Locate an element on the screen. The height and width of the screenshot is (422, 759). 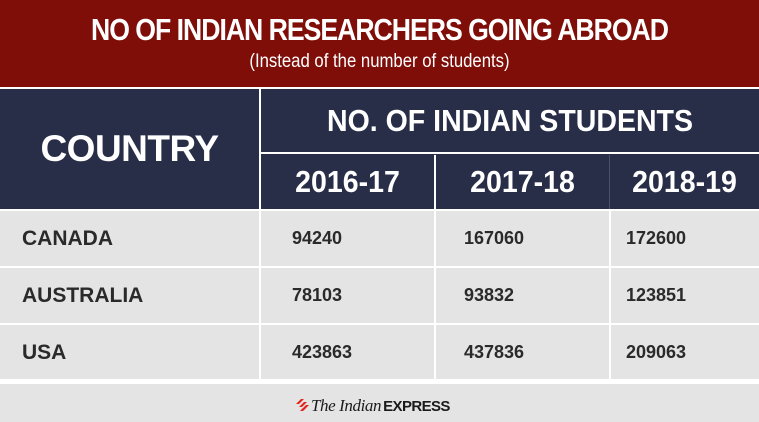
country-cell: AUSTRALIA is located at coordinates (83, 295).